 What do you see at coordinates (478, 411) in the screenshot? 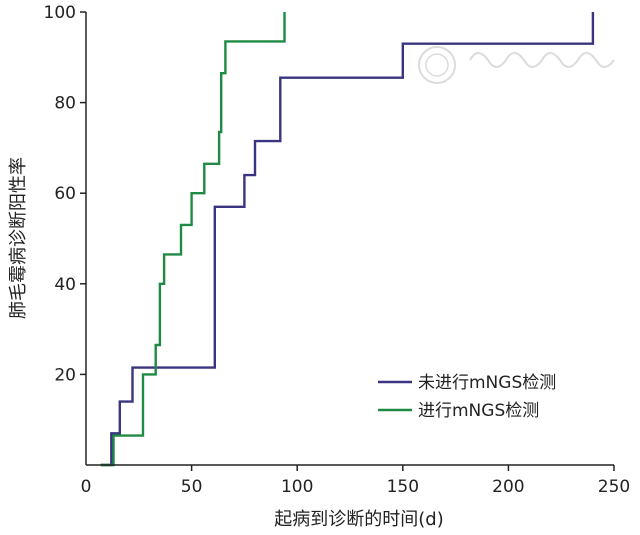
I see `legend-label-2: 进行mNGS检测` at bounding box center [478, 411].